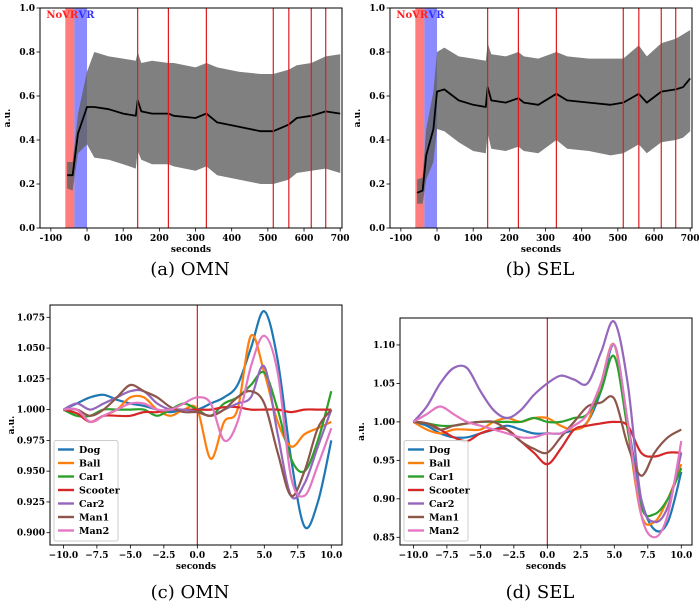 The image size is (699, 613). I want to click on y-tick-label: 1.050, so click(31, 349).